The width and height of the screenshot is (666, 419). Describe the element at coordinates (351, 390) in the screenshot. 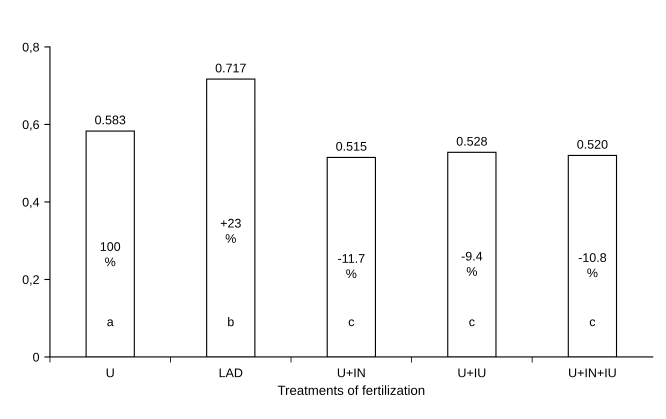

I see `x-axis-title: Treatments of fertilization` at that location.